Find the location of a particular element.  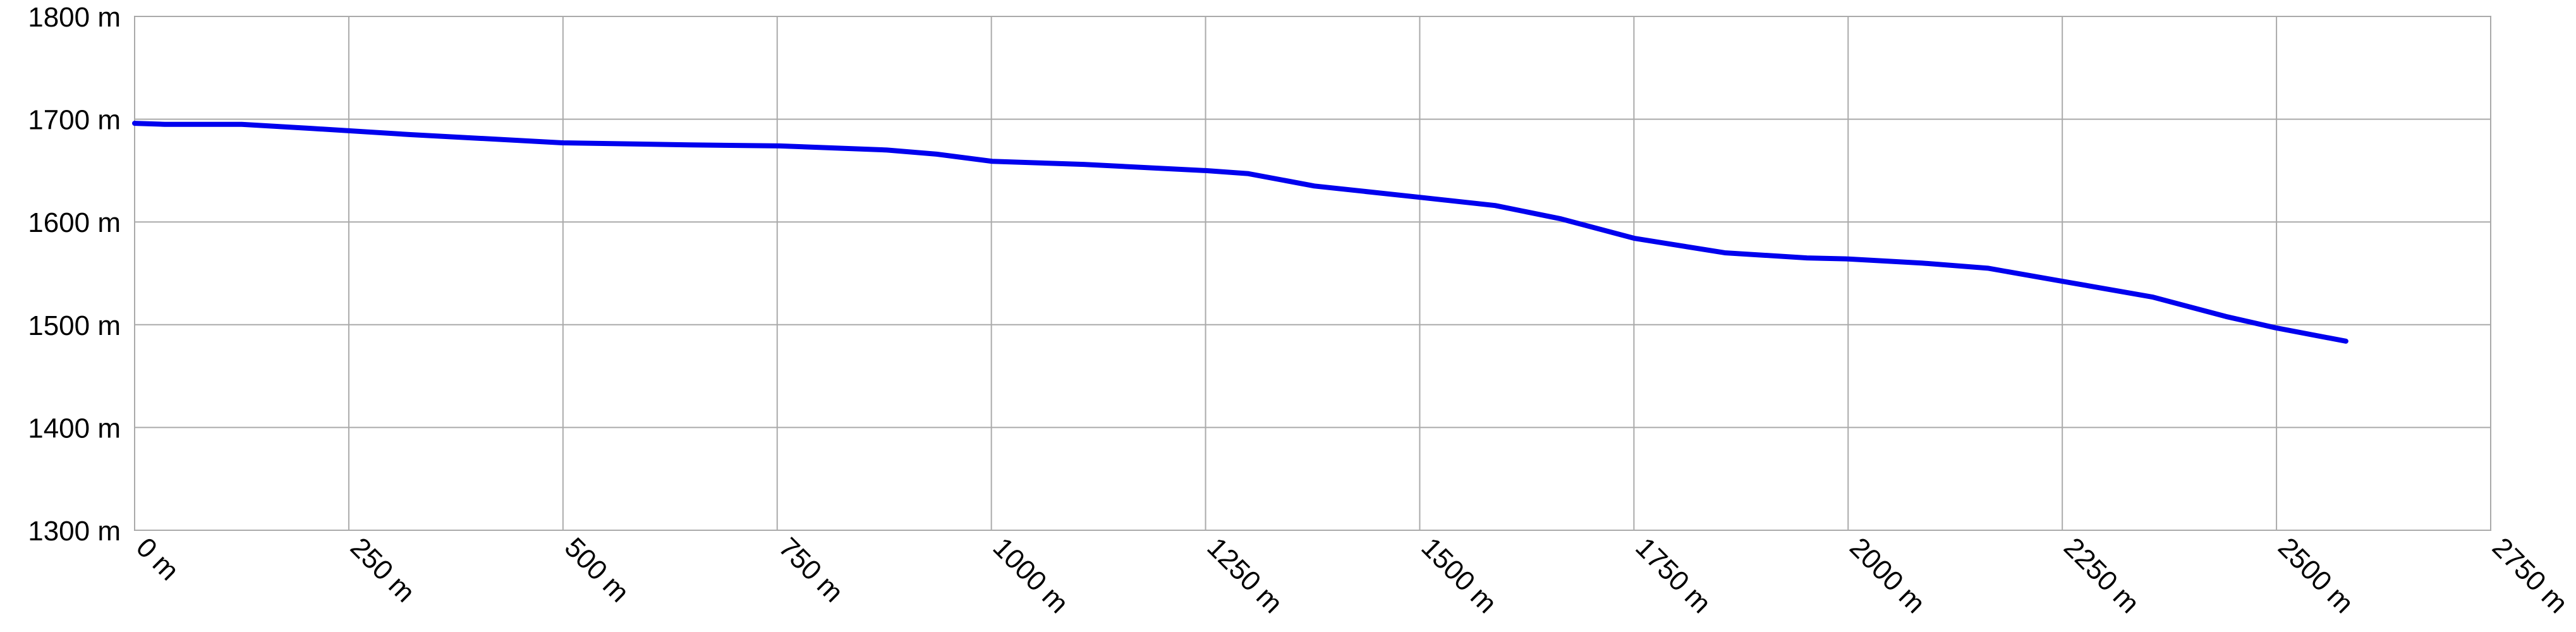

x-tick-label: 2750 m is located at coordinates (2529, 575).